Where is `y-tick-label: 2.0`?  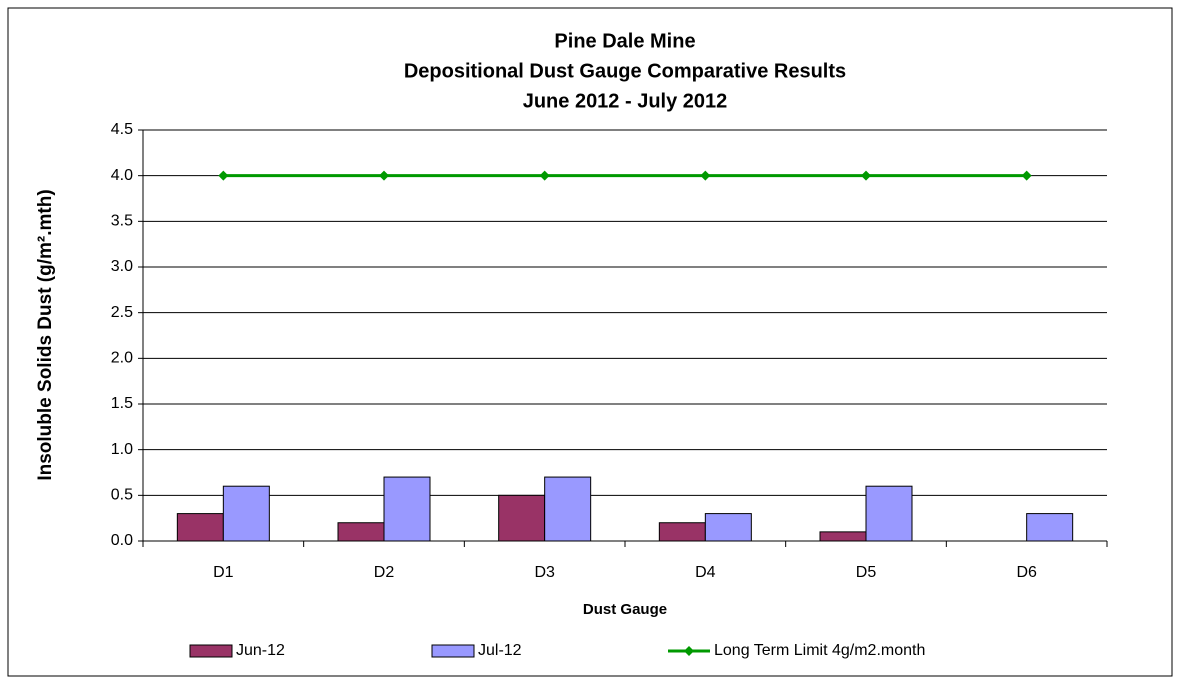 y-tick-label: 2.0 is located at coordinates (122, 358).